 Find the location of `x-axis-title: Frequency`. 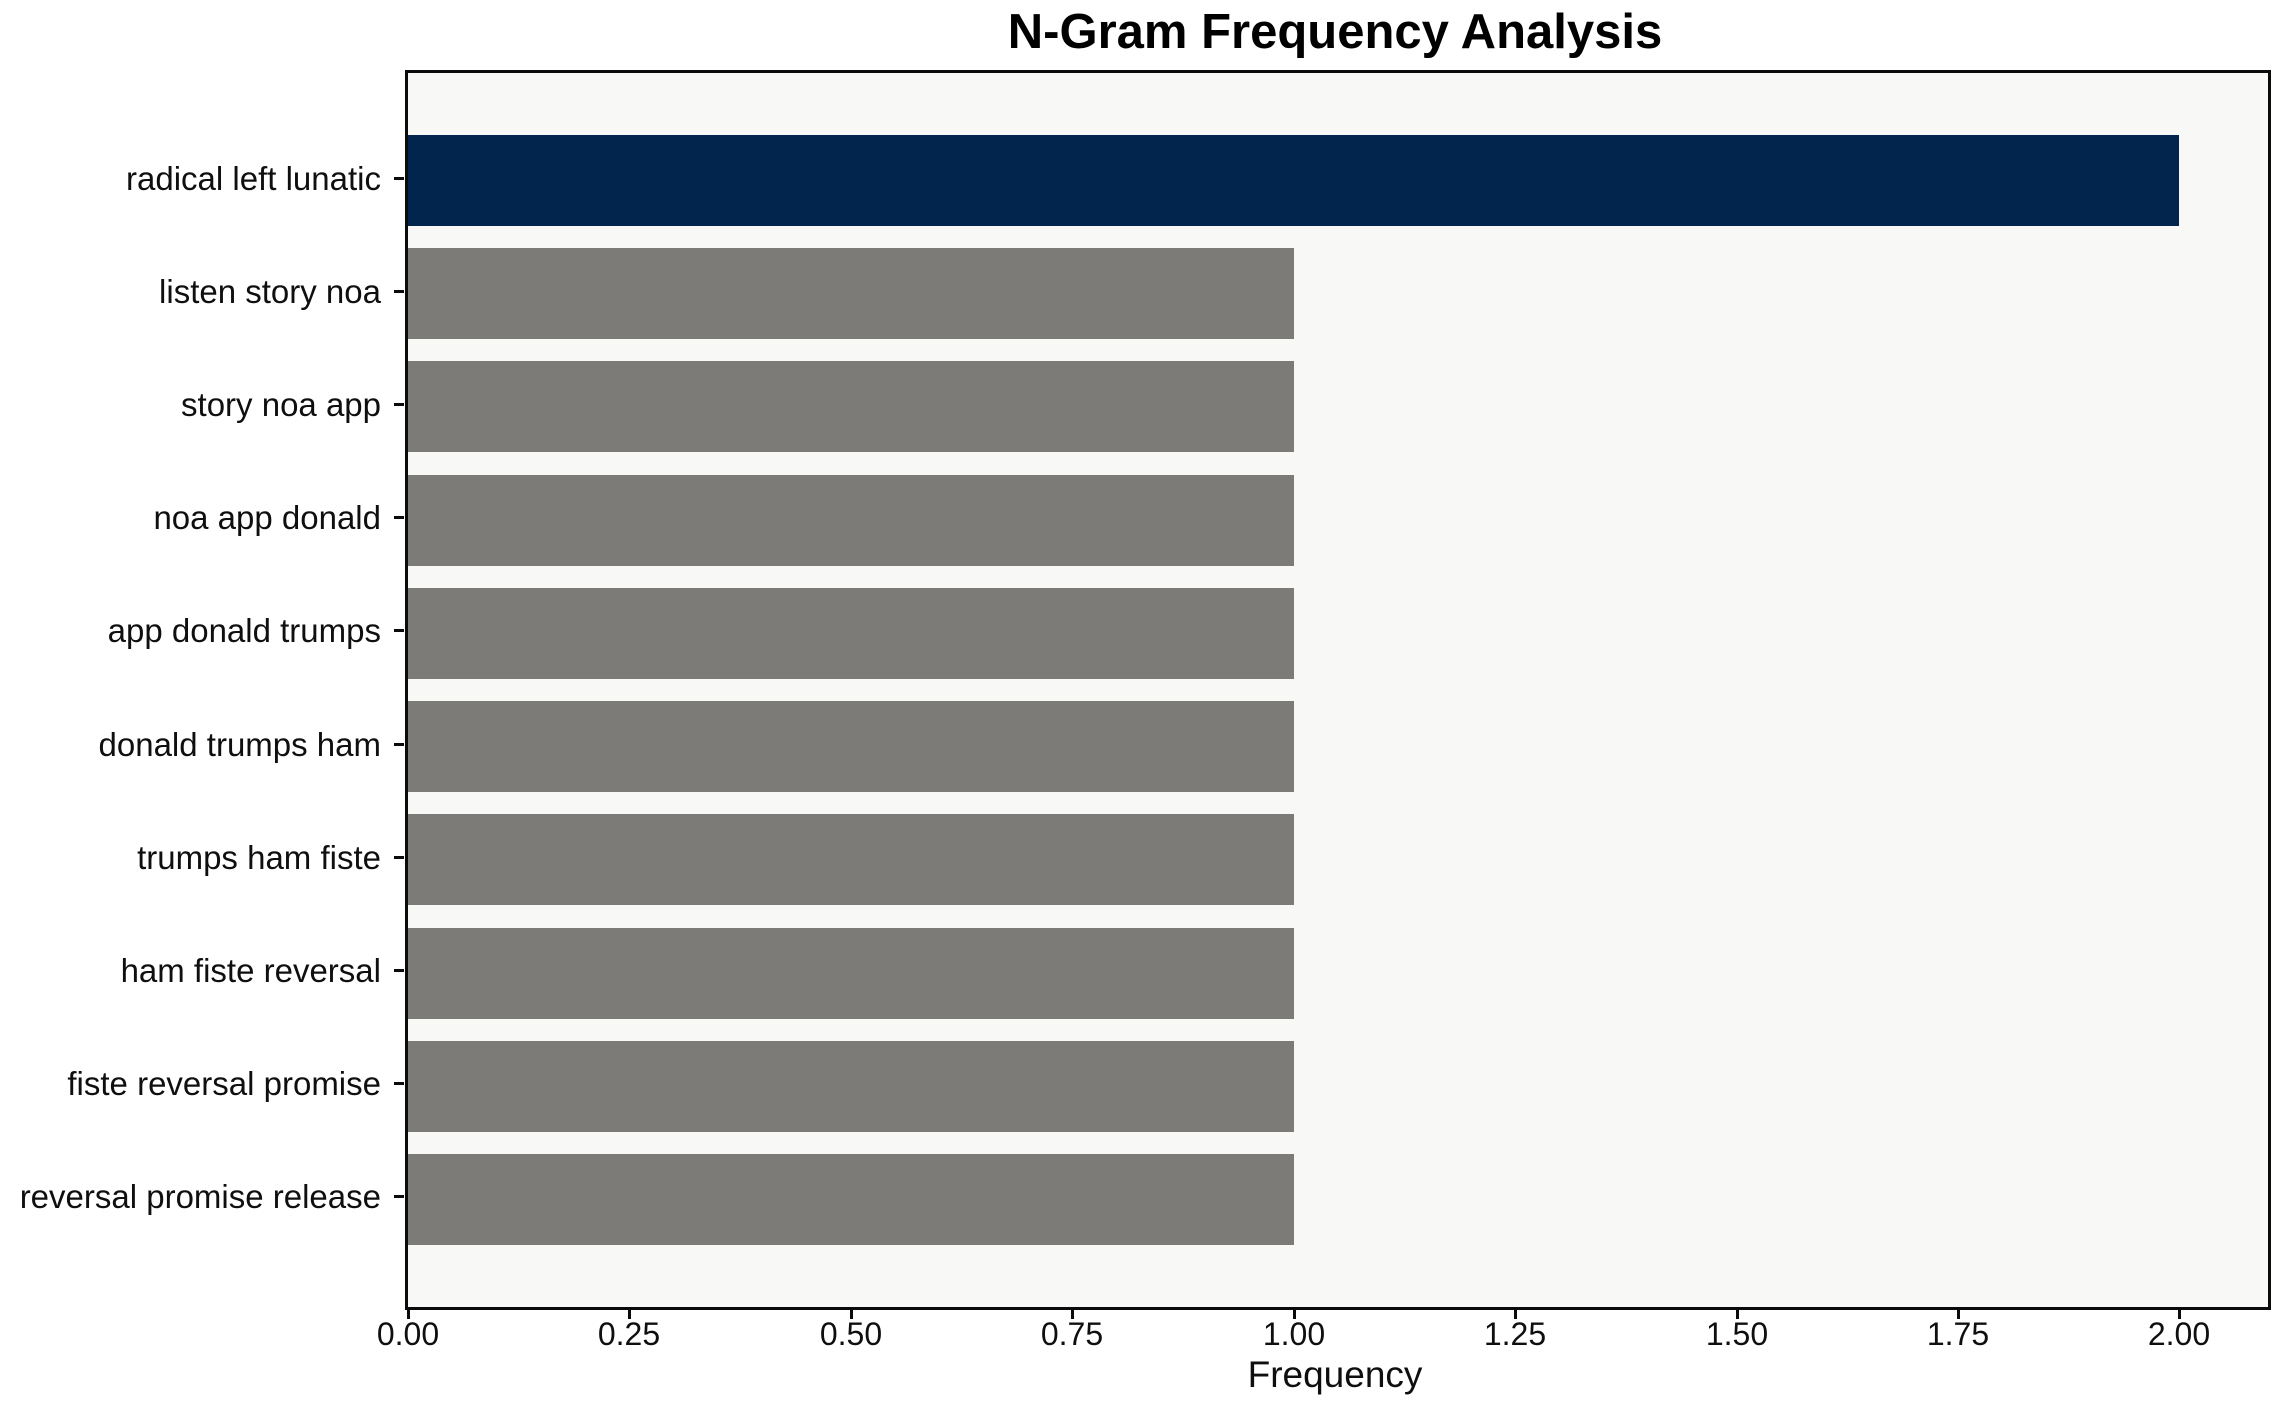

x-axis-title: Frequency is located at coordinates (1335, 1374).